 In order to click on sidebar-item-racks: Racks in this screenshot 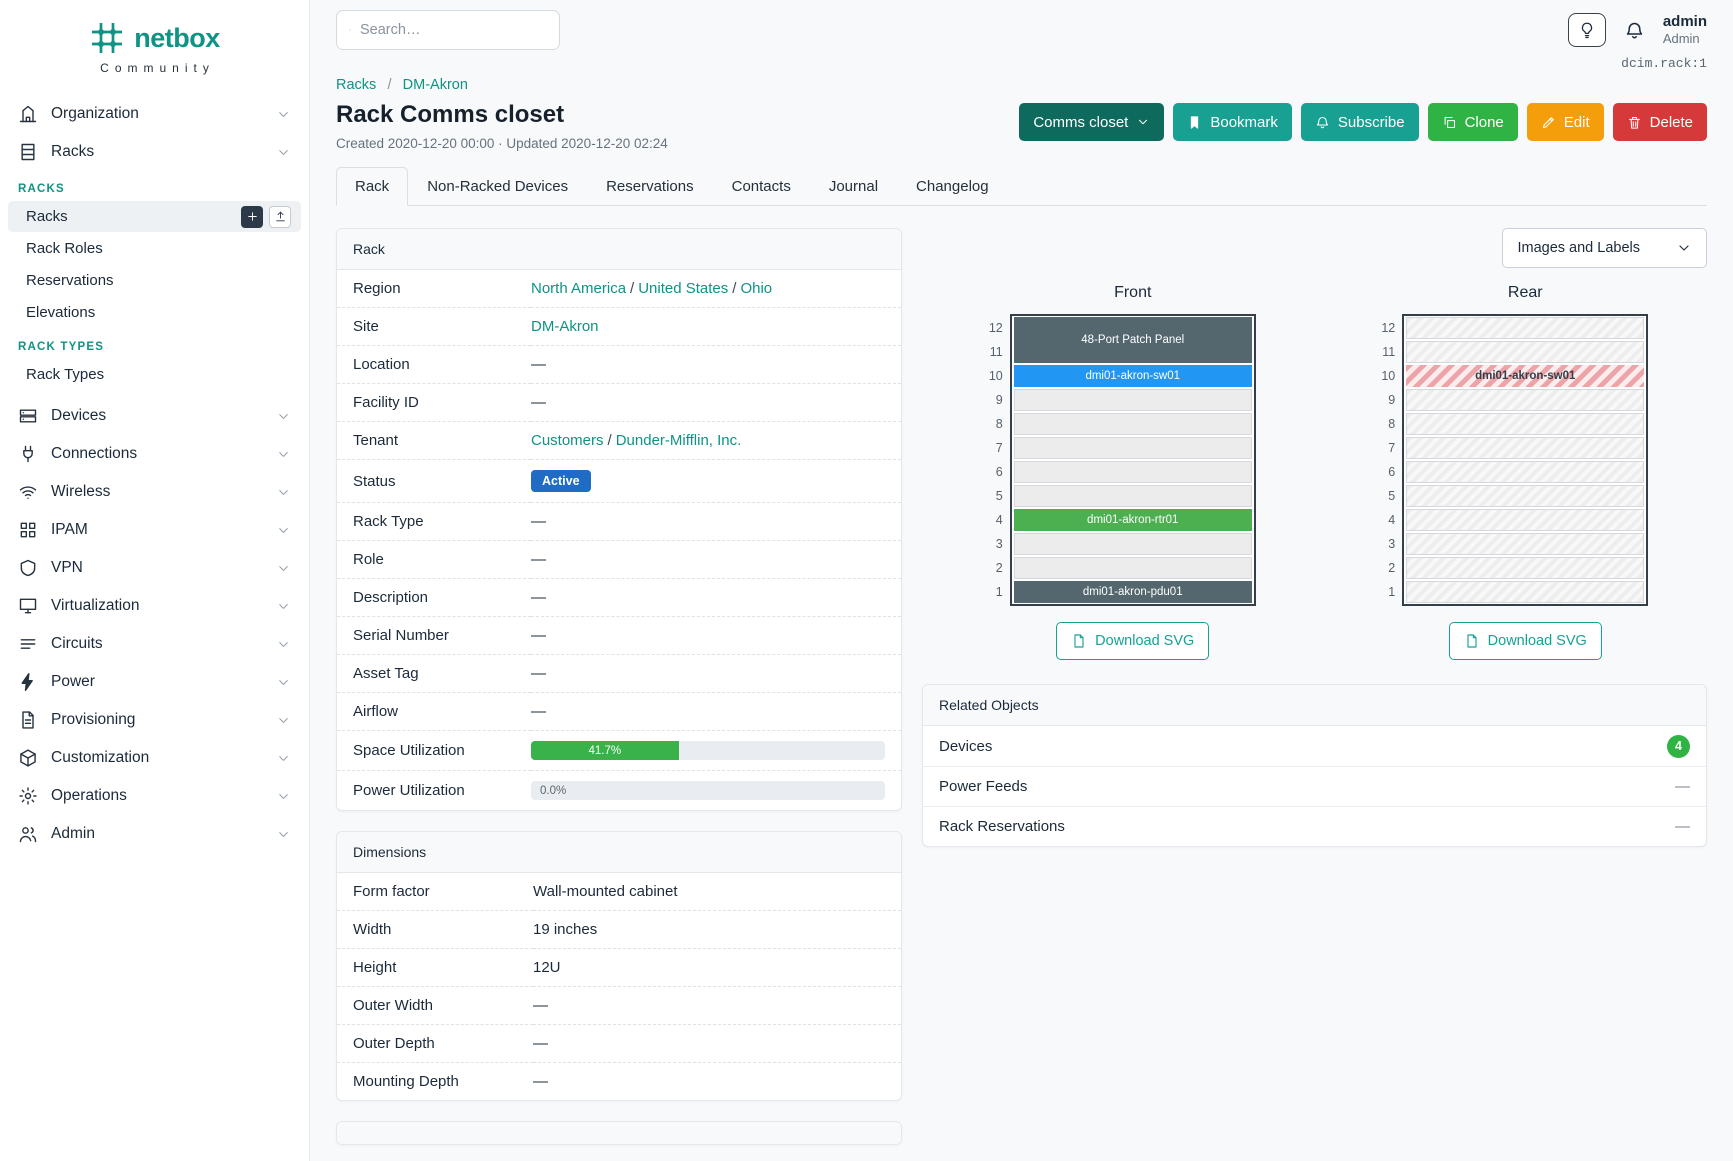, I will do `click(154, 152)`.